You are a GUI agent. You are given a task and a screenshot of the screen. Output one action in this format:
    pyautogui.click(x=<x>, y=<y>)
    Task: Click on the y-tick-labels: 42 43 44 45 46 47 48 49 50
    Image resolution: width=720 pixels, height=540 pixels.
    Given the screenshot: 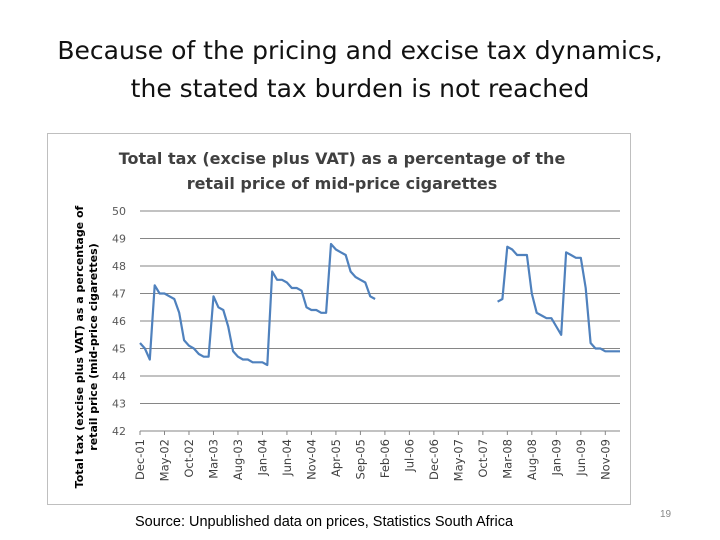 What is the action you would take?
    pyautogui.click(x=119, y=321)
    